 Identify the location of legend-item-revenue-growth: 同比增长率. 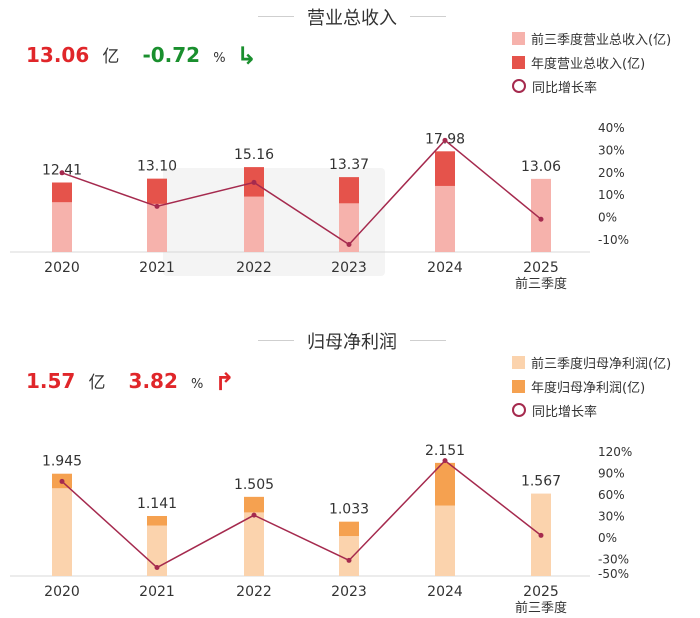
(606, 86).